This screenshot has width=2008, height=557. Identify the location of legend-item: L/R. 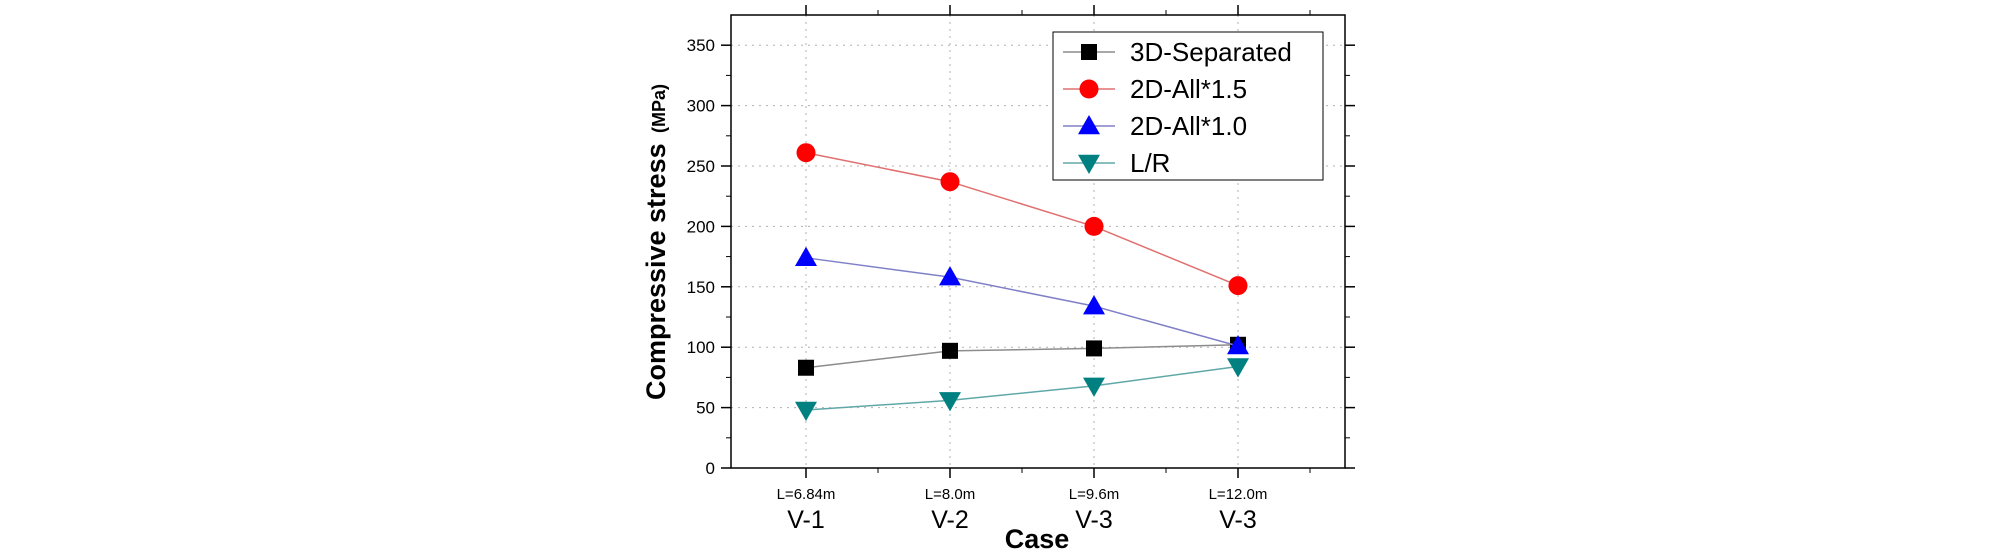
(1116, 163).